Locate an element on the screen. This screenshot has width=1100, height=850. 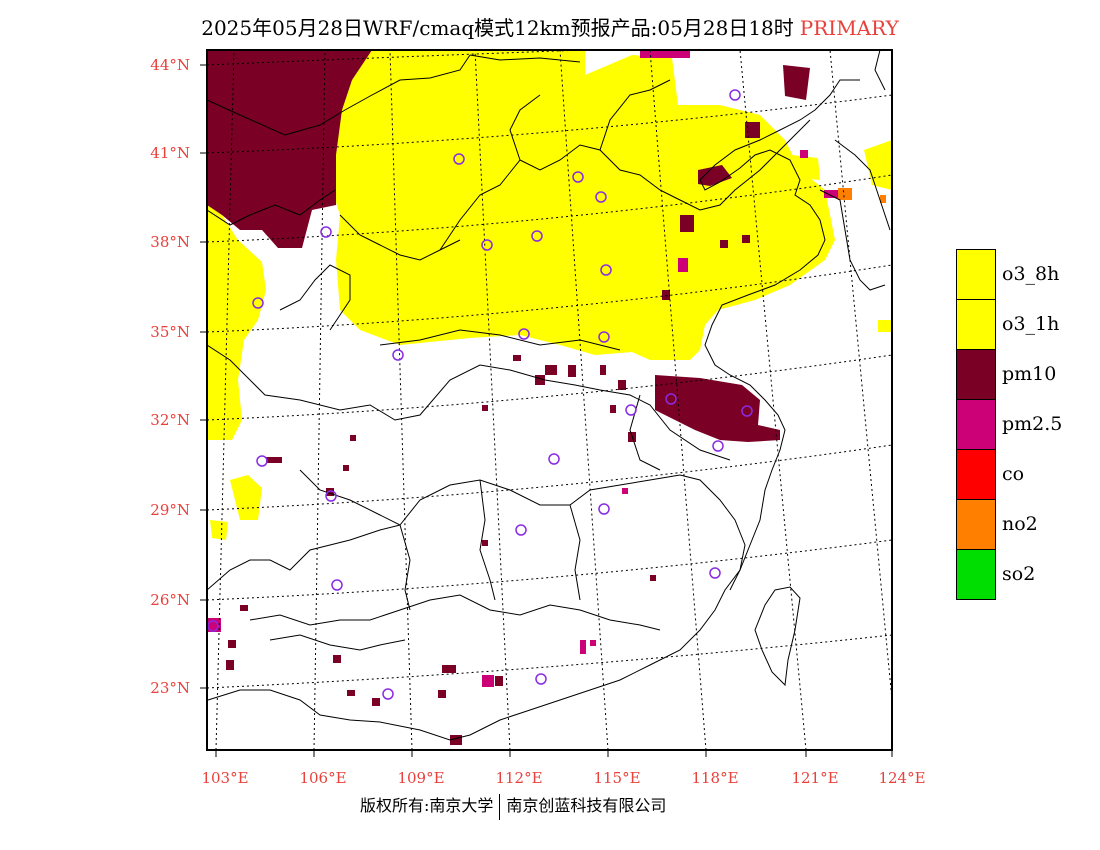
lat-label: 29°N is located at coordinates (170, 510).